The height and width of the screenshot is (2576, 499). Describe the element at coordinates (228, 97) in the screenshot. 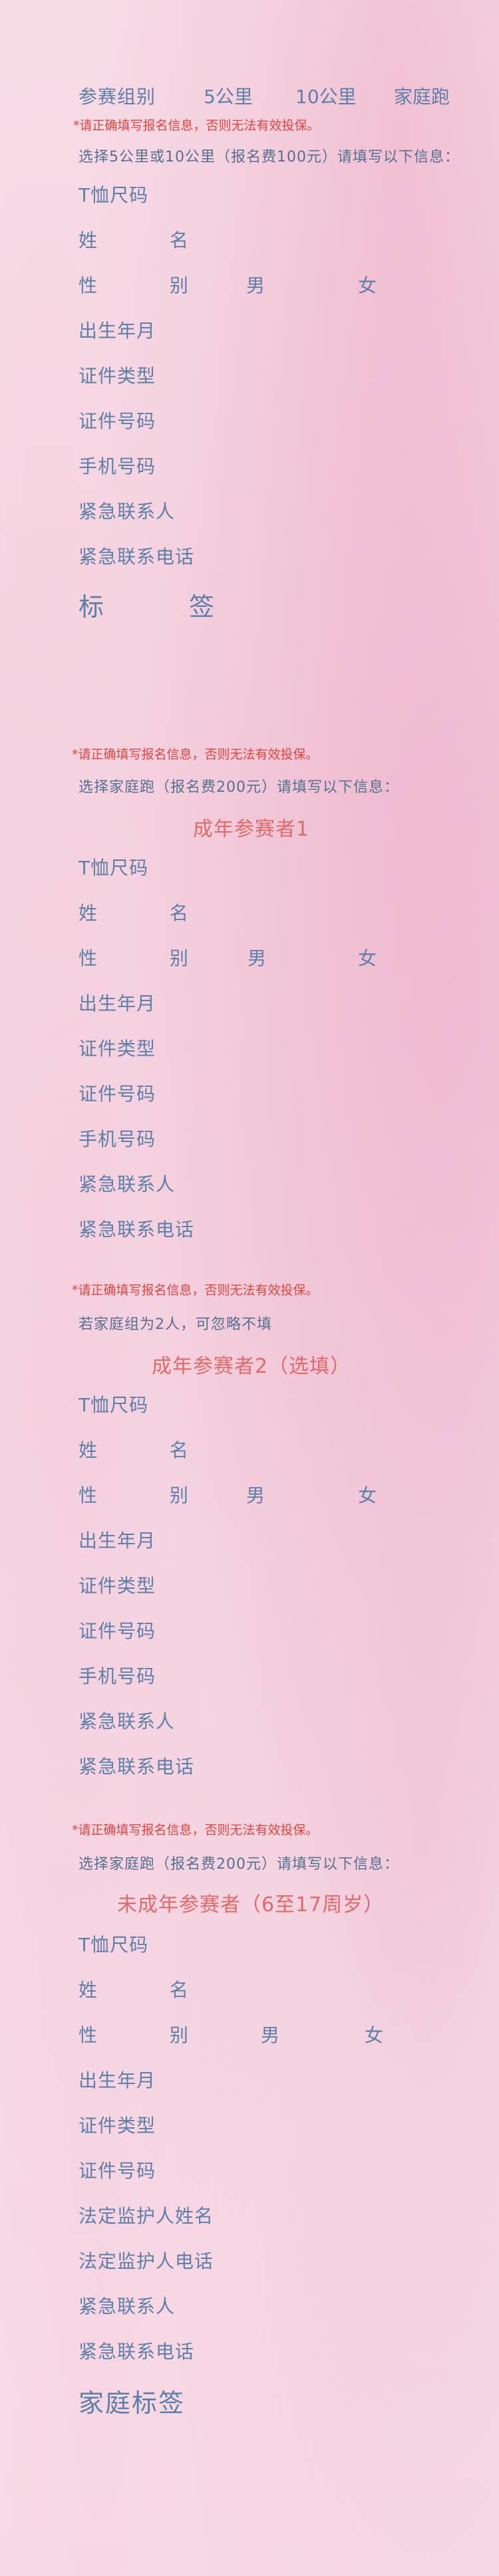

I see `option-5km: 5公里` at that location.